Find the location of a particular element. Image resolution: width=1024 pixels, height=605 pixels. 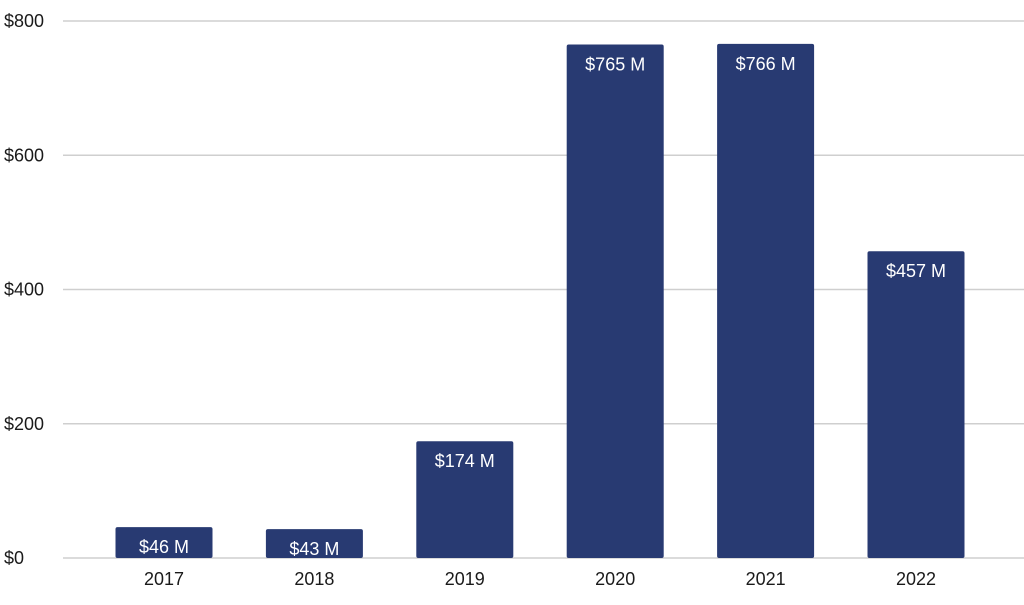

x-tick-label-2022: 2022 is located at coordinates (916, 579).